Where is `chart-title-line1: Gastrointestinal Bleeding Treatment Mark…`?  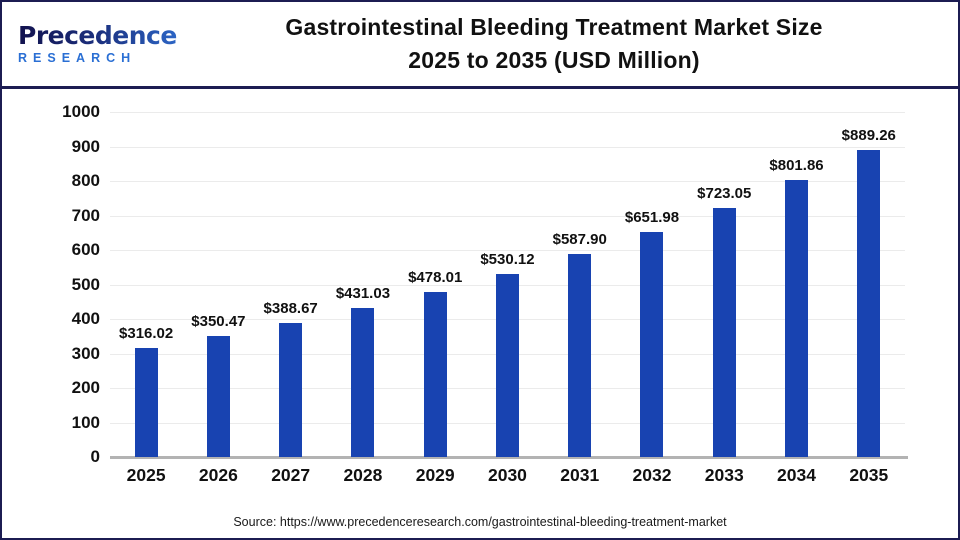
chart-title-line1: Gastrointestinal Bleeding Treatment Mark… is located at coordinates (554, 27).